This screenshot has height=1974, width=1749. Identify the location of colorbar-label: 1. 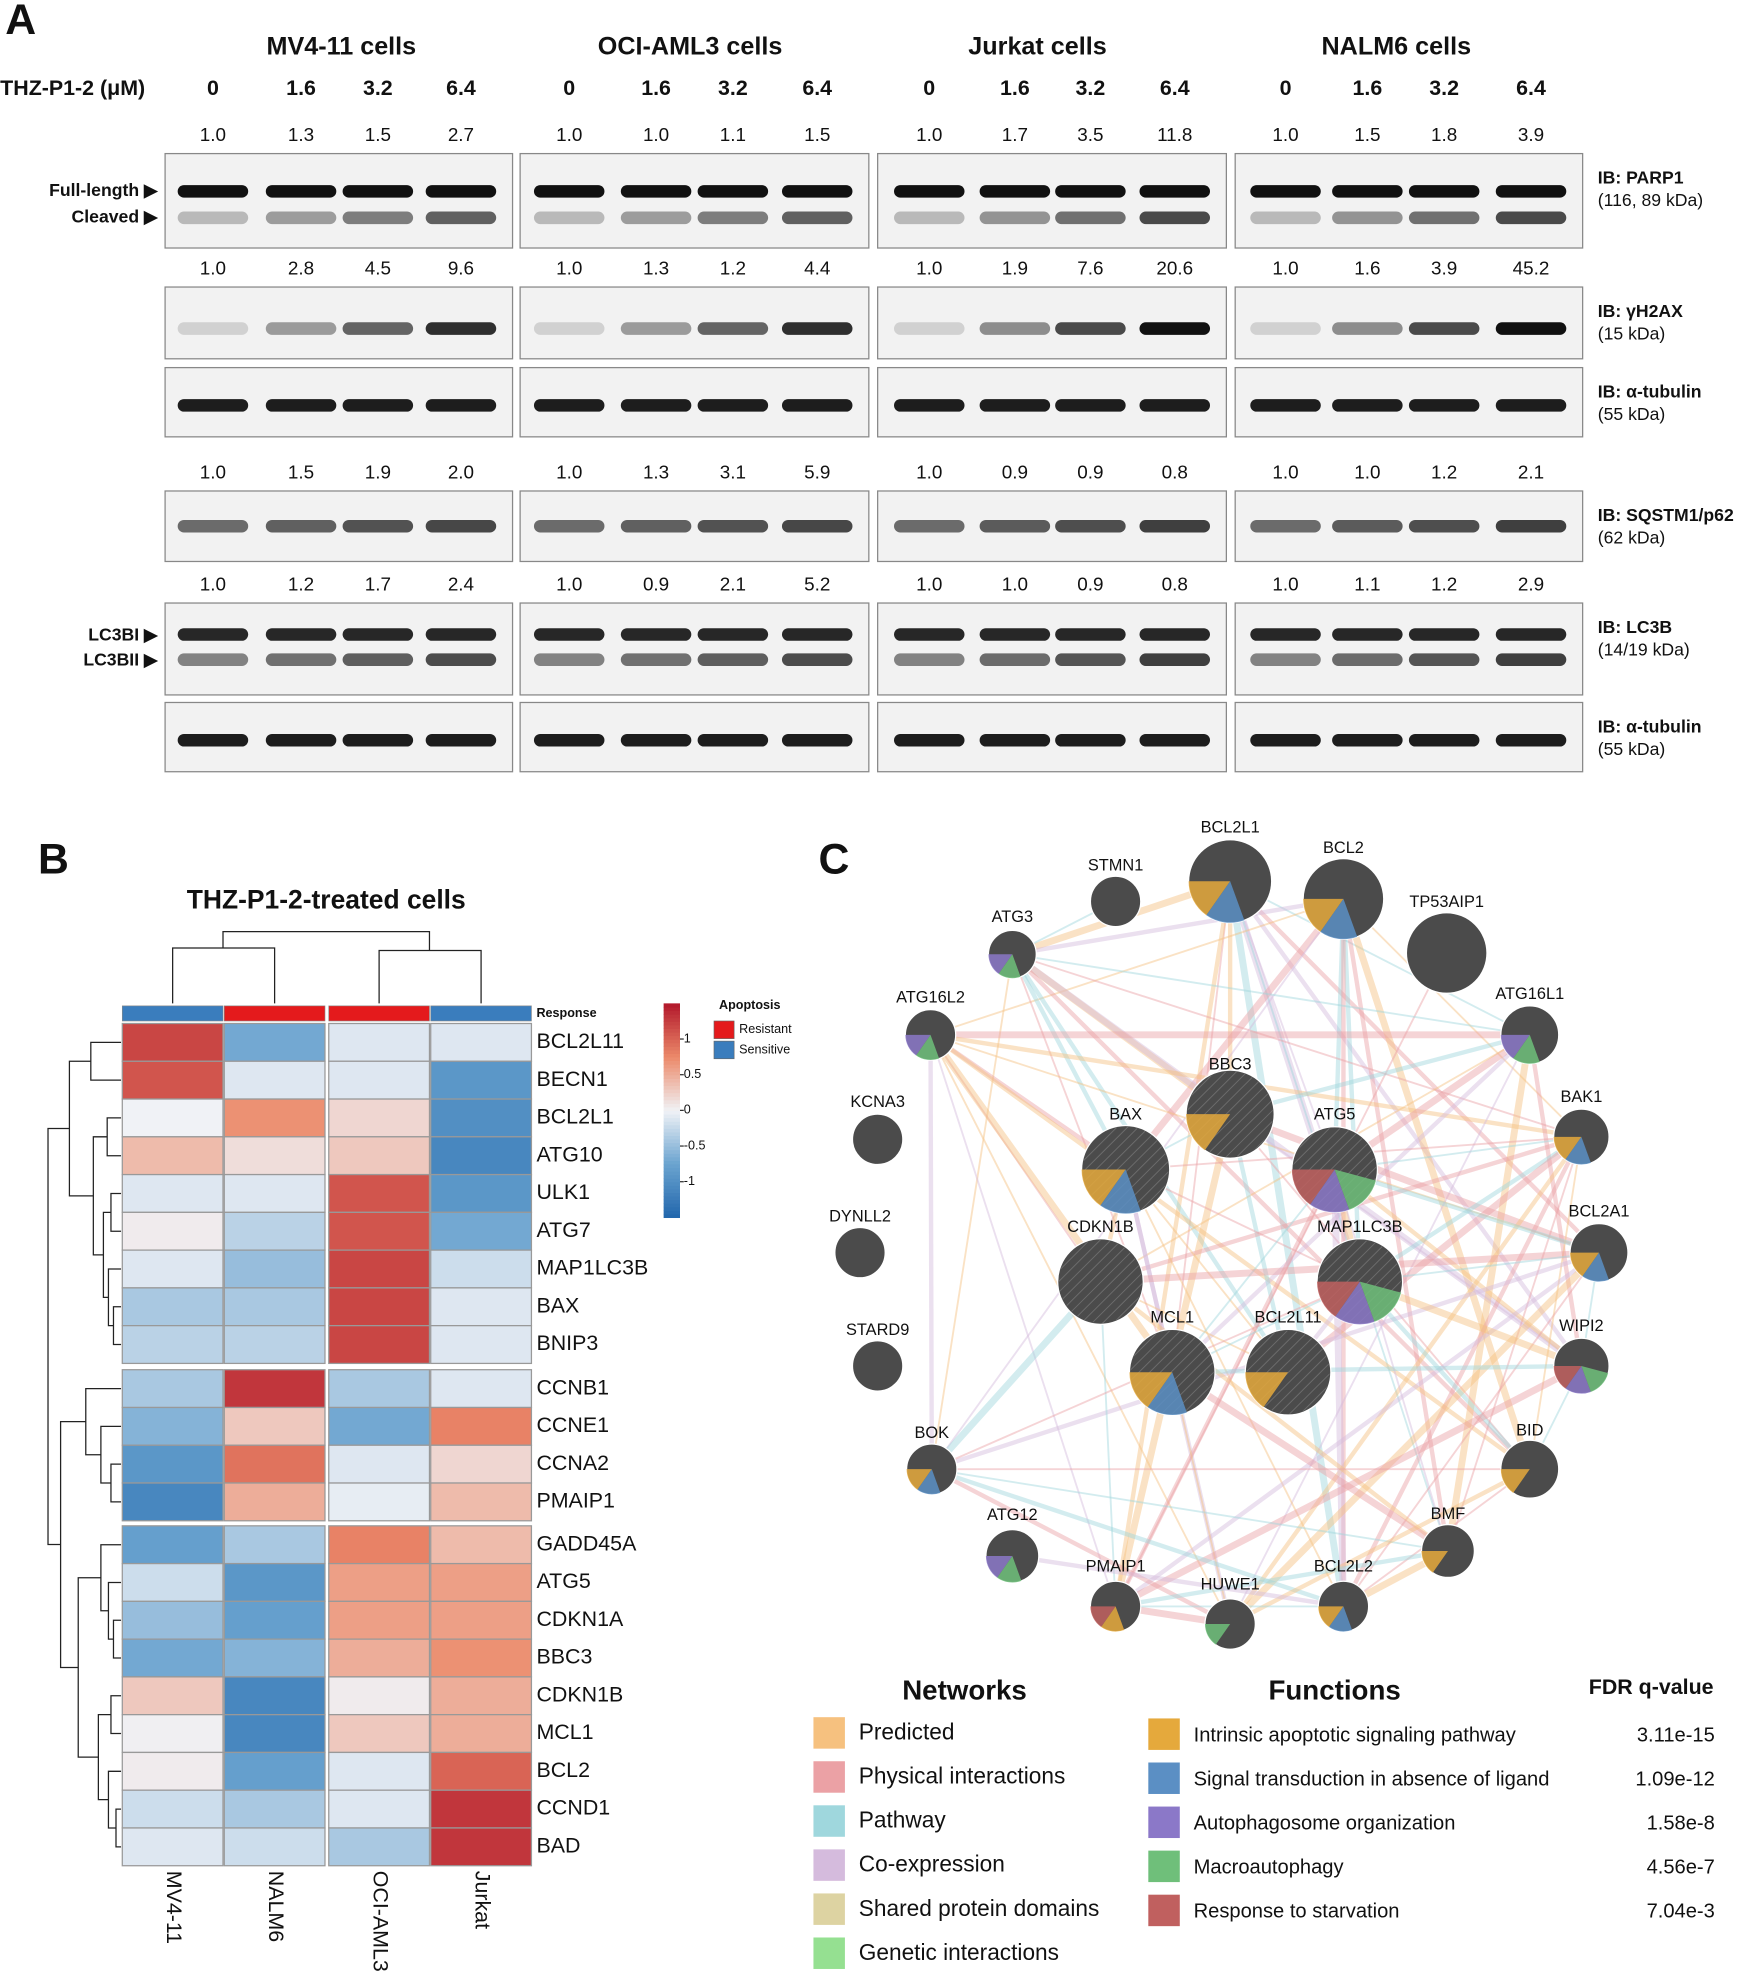
(687, 1038).